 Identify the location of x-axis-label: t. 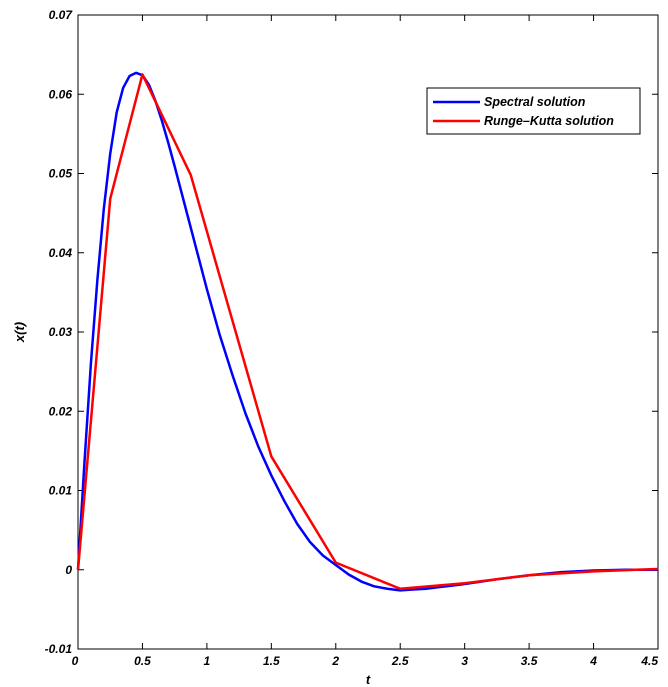
(368, 679).